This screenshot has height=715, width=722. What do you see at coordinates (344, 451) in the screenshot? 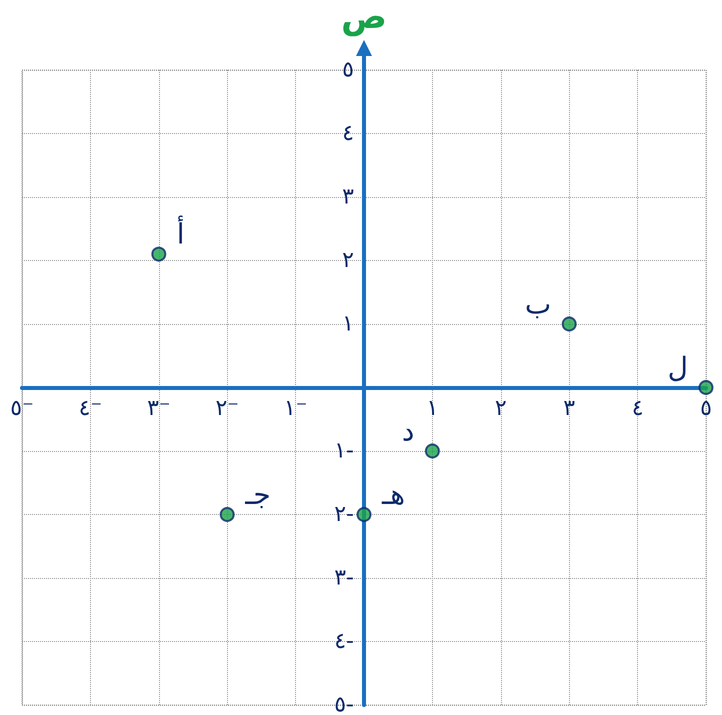
I see `y-tick-label: ١-` at bounding box center [344, 451].